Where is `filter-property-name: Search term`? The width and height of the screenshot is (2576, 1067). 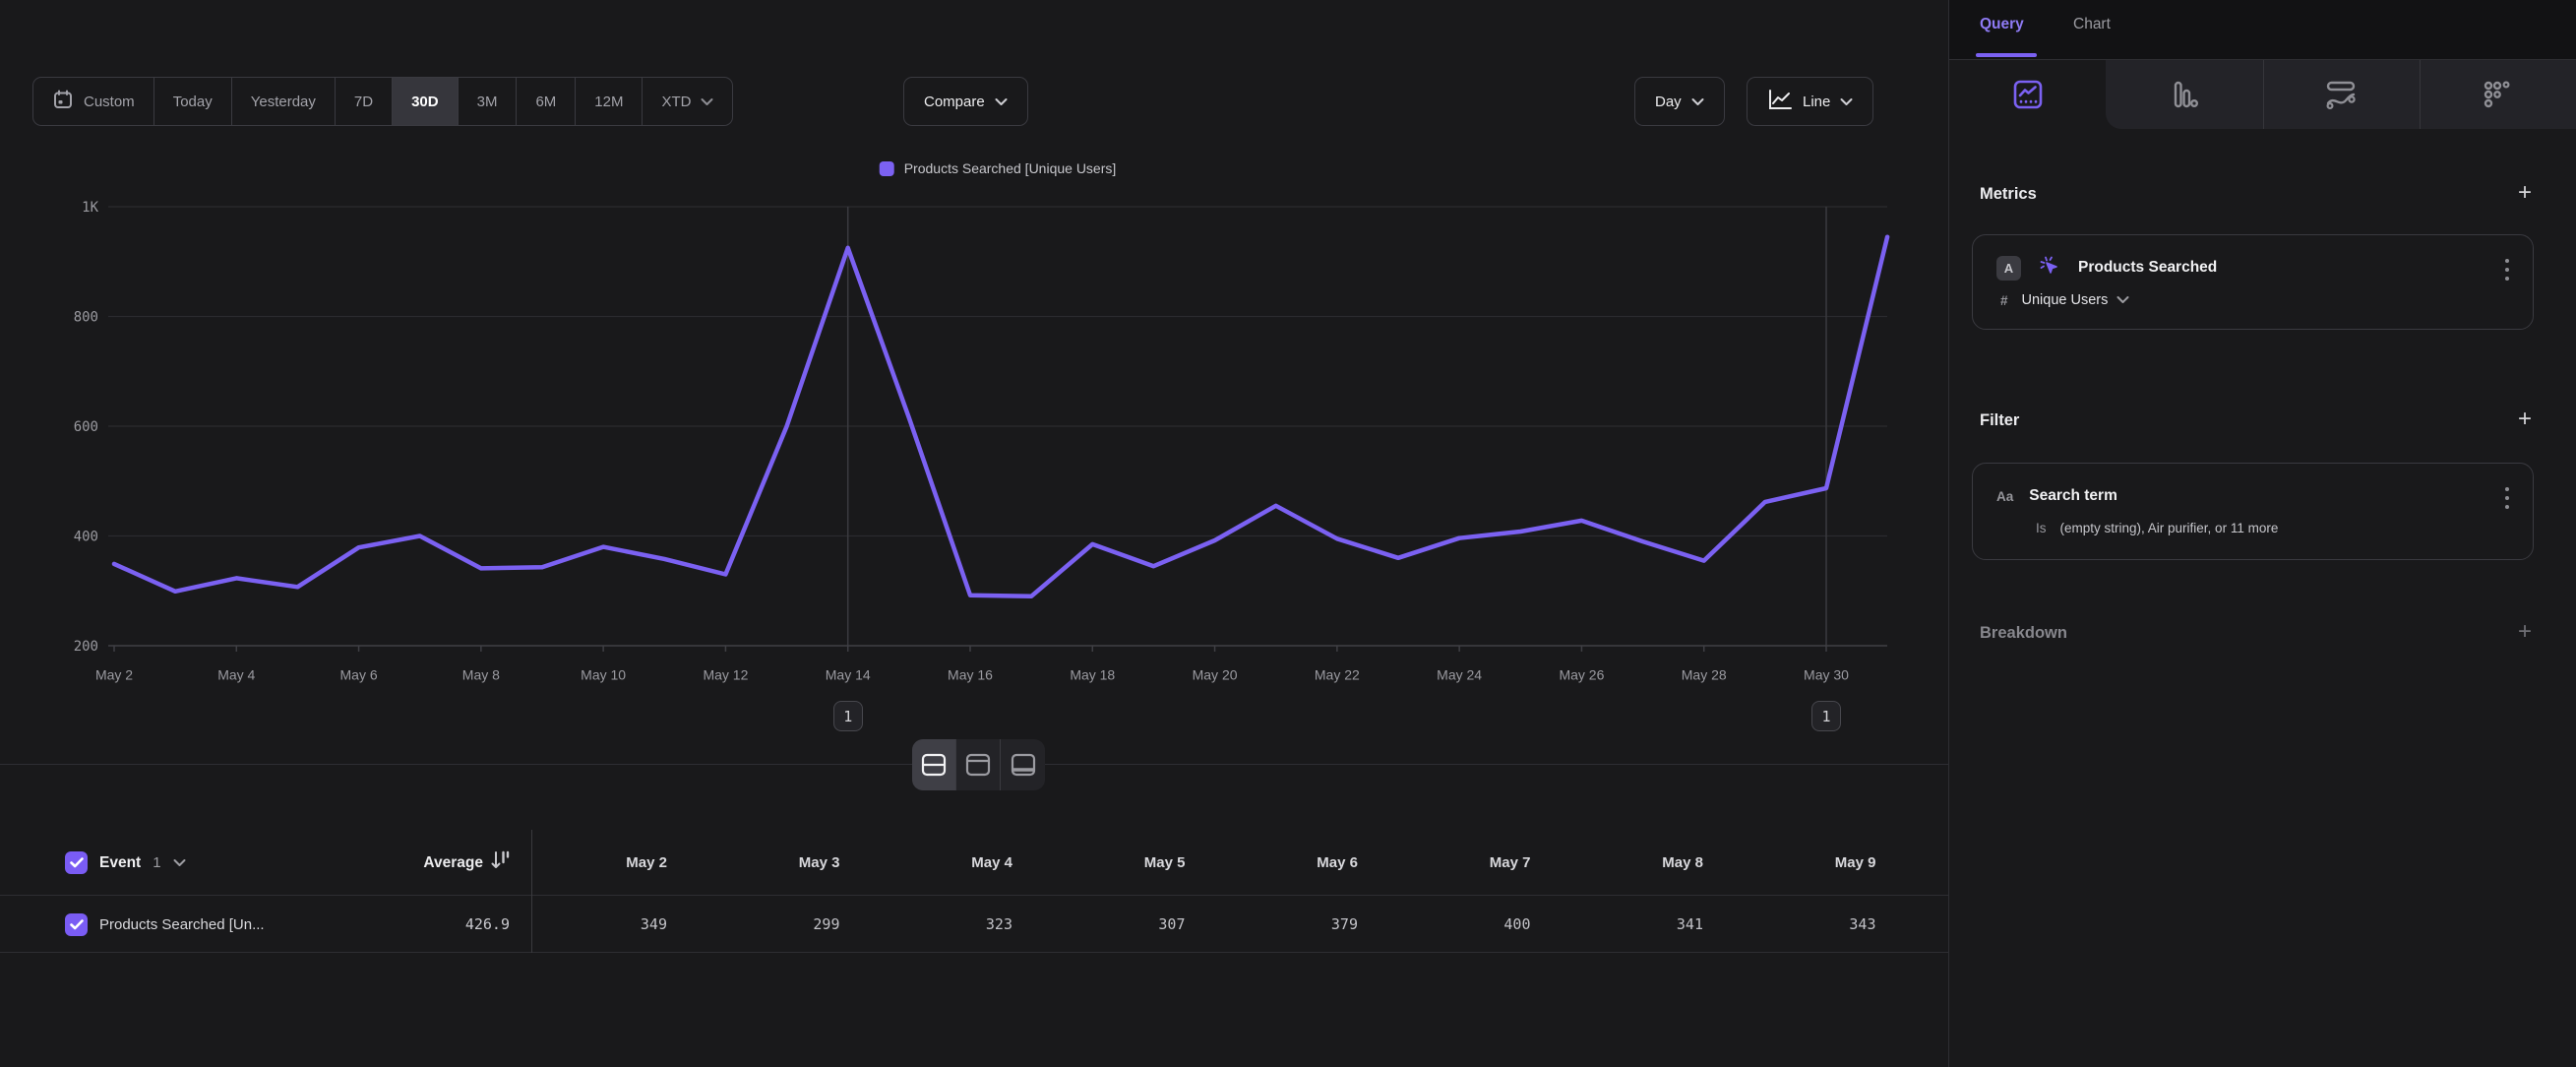 filter-property-name: Search term is located at coordinates (2073, 496).